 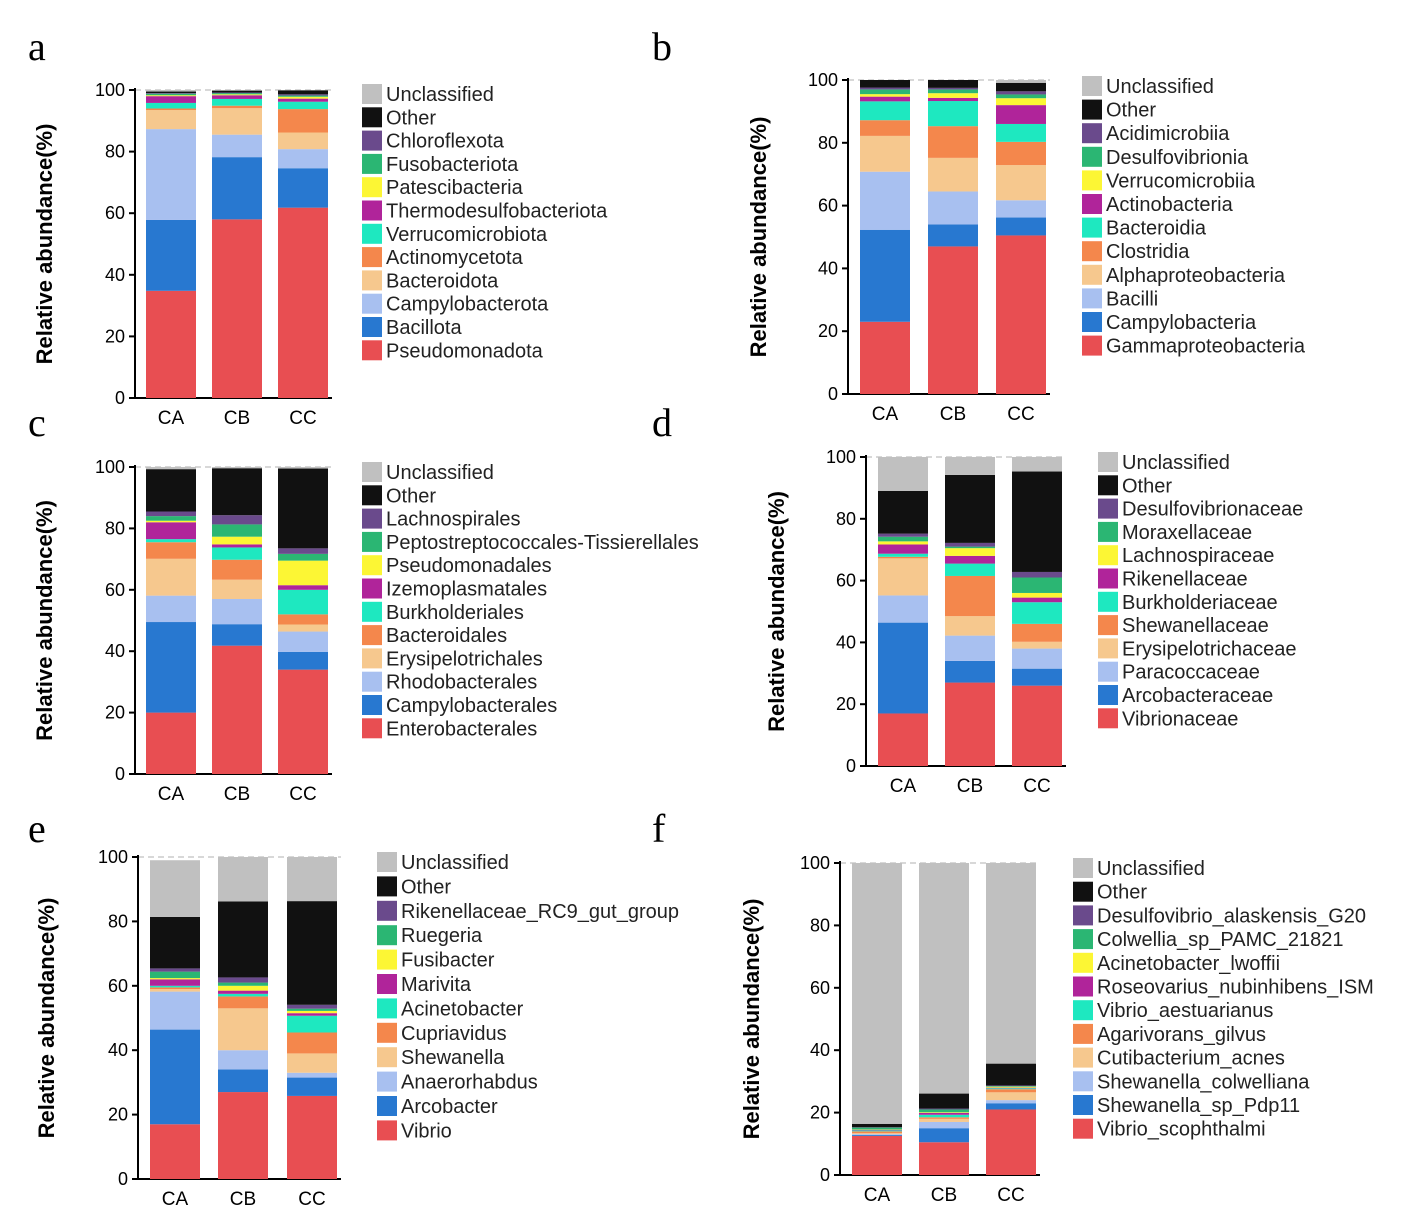 What do you see at coordinates (171, 541) in the screenshot?
I see `bar-segment-CA-Burkholderiales` at bounding box center [171, 541].